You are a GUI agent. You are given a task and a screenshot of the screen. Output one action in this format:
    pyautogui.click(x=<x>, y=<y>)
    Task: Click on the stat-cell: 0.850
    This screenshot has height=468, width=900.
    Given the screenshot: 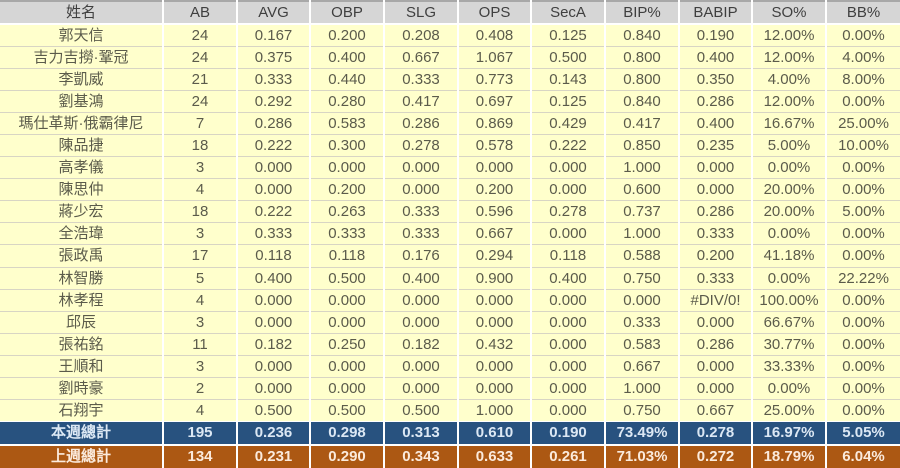 What is the action you would take?
    pyautogui.click(x=642, y=146)
    